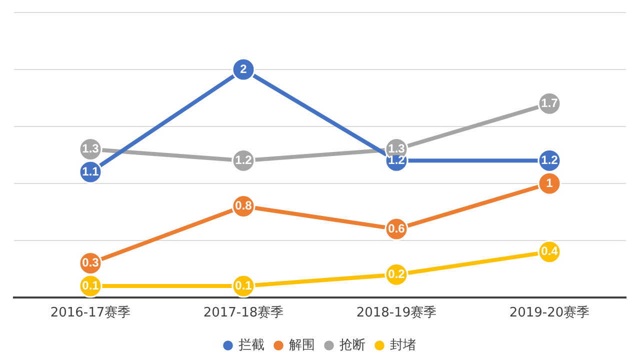 The image size is (640, 364). Describe the element at coordinates (90, 312) in the screenshot. I see `x-tick-label: 2016-17赛季` at that location.